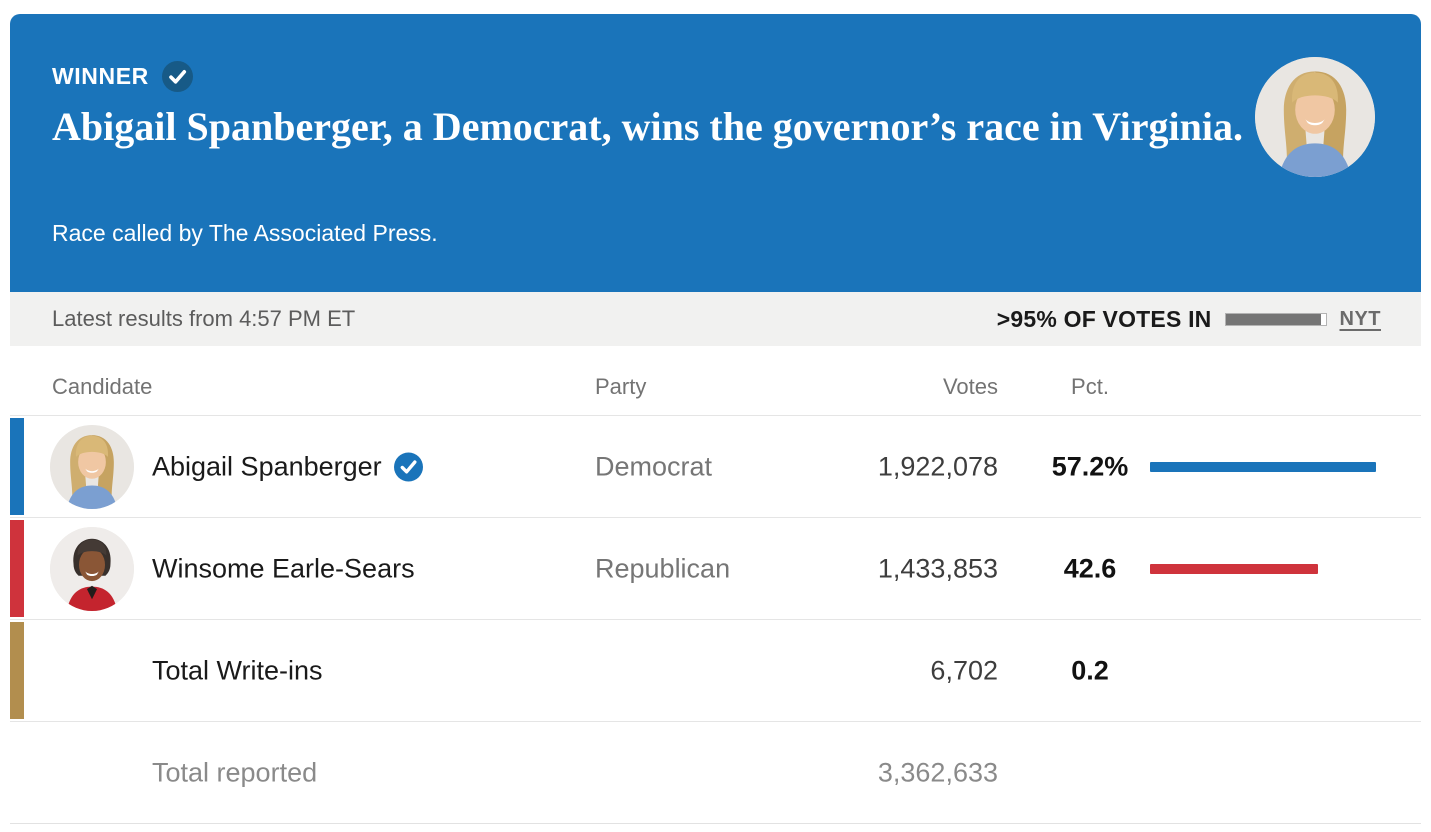 Image resolution: width=1431 pixels, height=832 pixels. Describe the element at coordinates (235, 772) in the screenshot. I see `total-reported-label: Total reported` at that location.